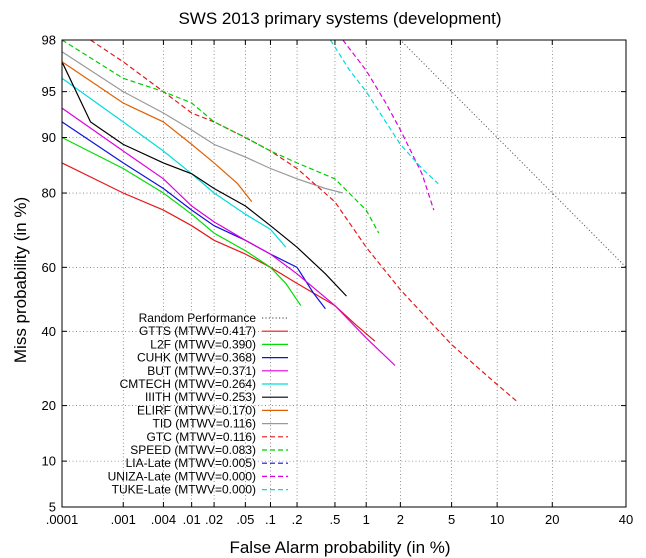  What do you see at coordinates (201, 371) in the screenshot?
I see `legend-label: BUT (MTWV=0.371)` at bounding box center [201, 371].